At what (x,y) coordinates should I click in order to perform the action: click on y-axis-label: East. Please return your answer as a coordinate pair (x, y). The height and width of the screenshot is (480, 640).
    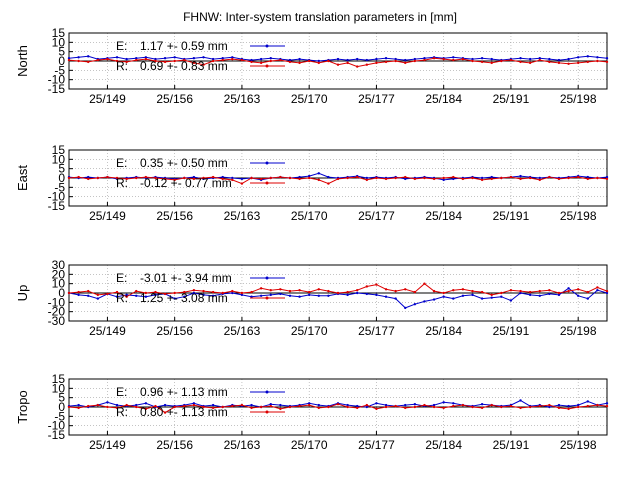
    Looking at the image, I should click on (22, 178).